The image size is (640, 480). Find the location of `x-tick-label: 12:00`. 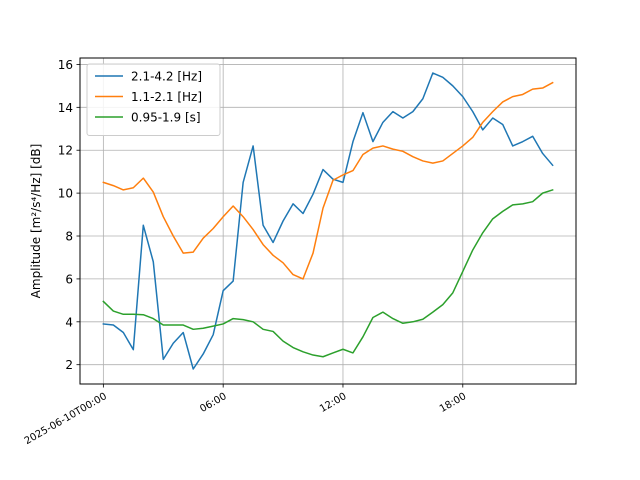

x-tick-label: 12:00 is located at coordinates (333, 403).